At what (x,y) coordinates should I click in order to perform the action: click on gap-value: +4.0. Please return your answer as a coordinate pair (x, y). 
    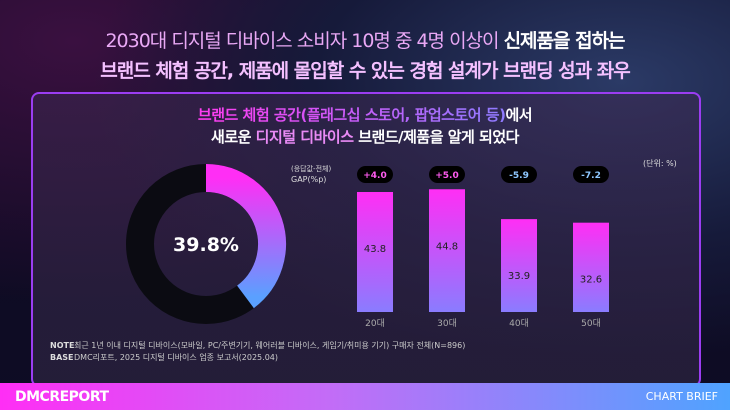
    Looking at the image, I should click on (374, 176).